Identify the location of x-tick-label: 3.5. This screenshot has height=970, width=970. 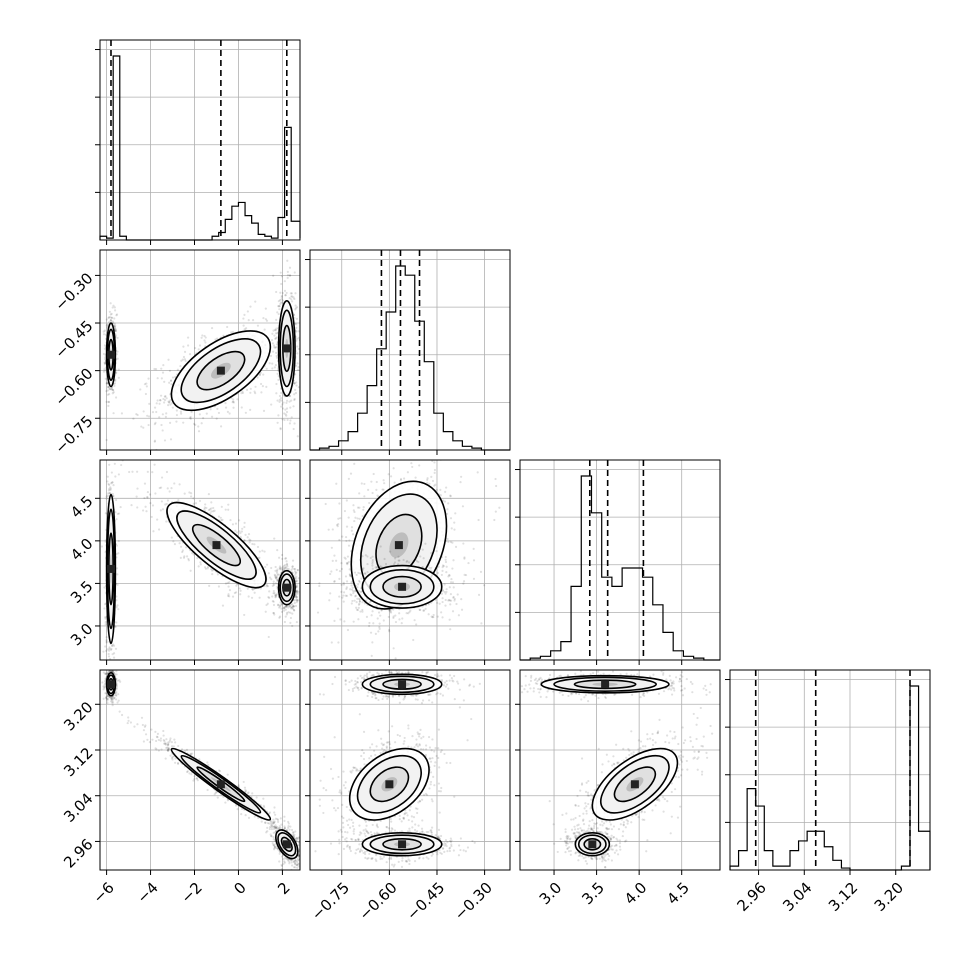
(593, 894).